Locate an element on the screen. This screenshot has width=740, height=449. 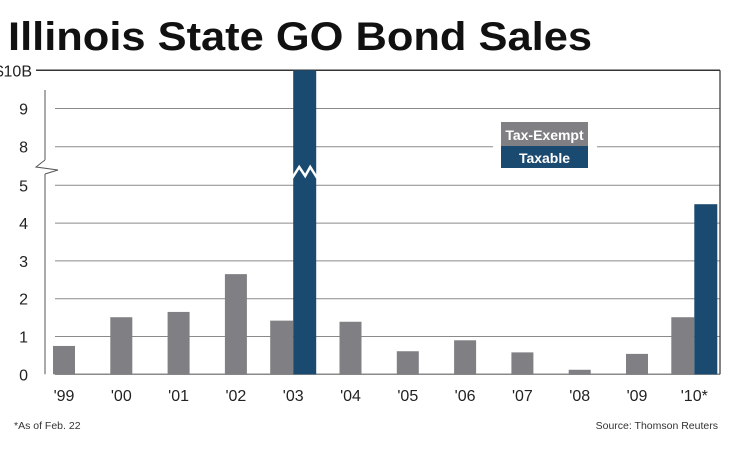
y-tick-label: 2 is located at coordinates (23, 300).